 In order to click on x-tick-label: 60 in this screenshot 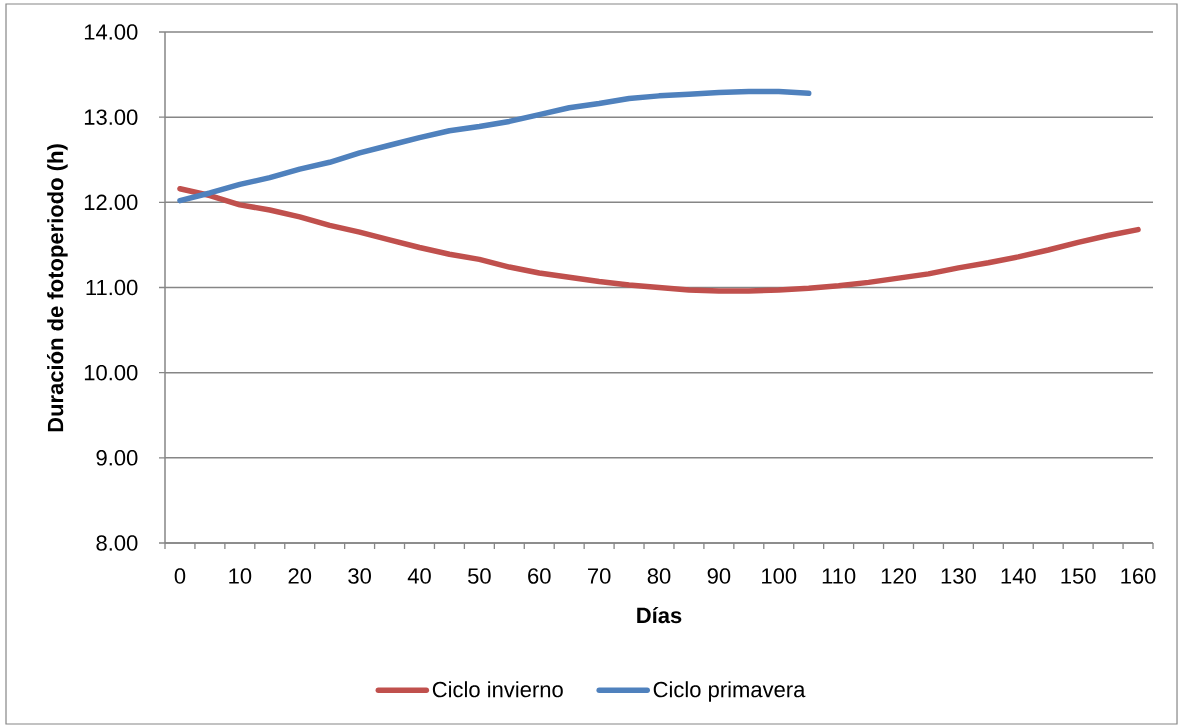, I will do `click(539, 576)`.